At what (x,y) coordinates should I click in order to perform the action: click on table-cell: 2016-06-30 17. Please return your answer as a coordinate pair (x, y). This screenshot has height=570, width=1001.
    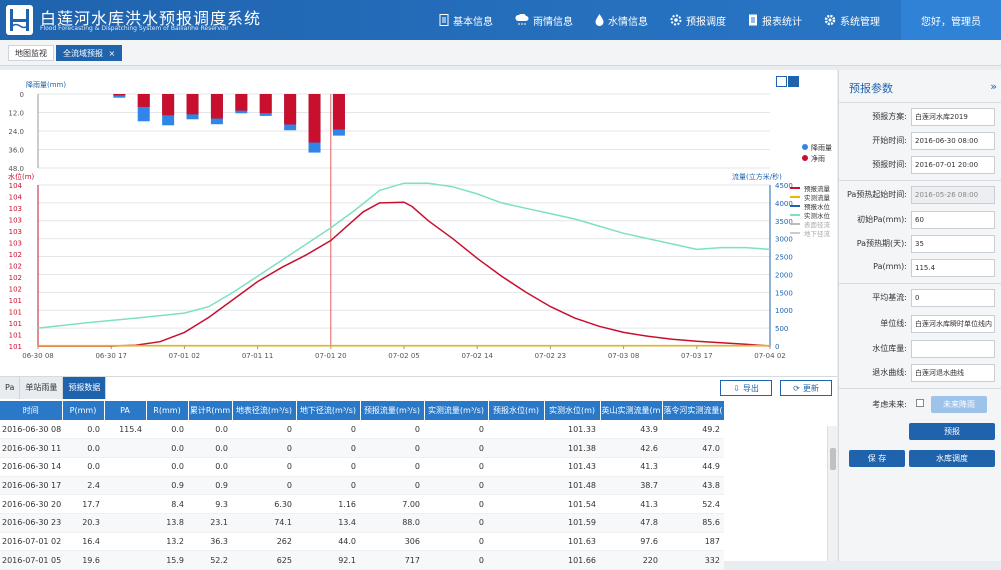
    Looking at the image, I should click on (31, 486).